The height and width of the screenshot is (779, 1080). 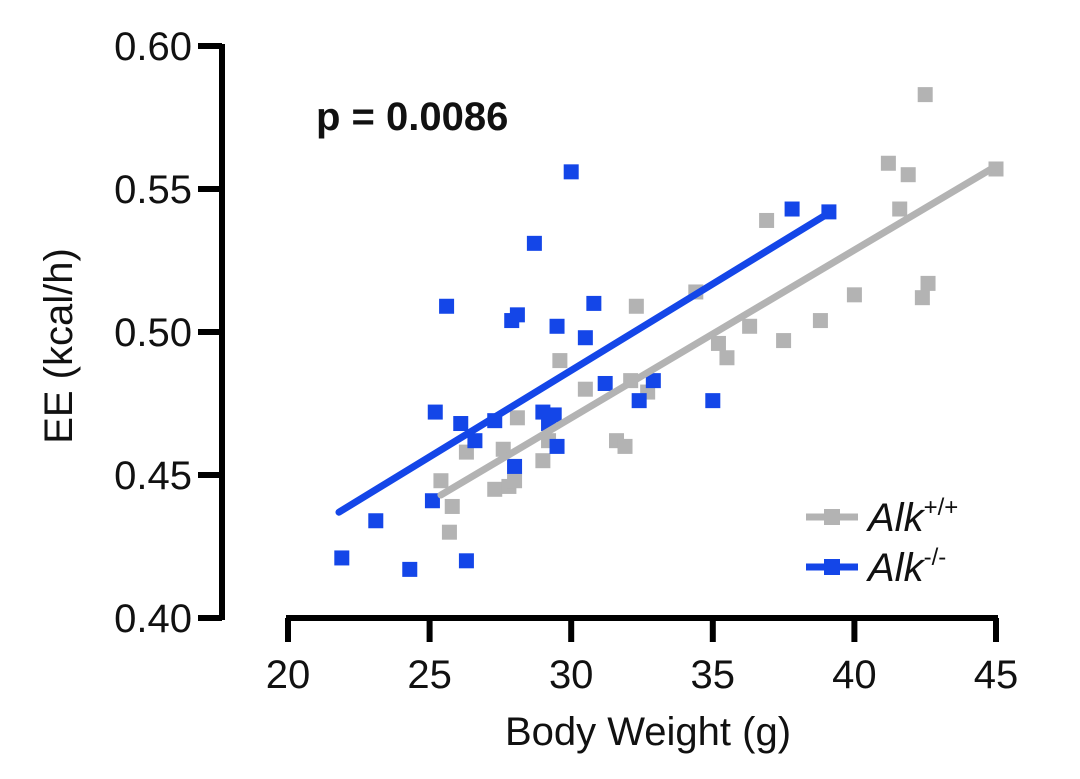 I want to click on p-value-annotation: p = 0.0086, so click(x=412, y=117).